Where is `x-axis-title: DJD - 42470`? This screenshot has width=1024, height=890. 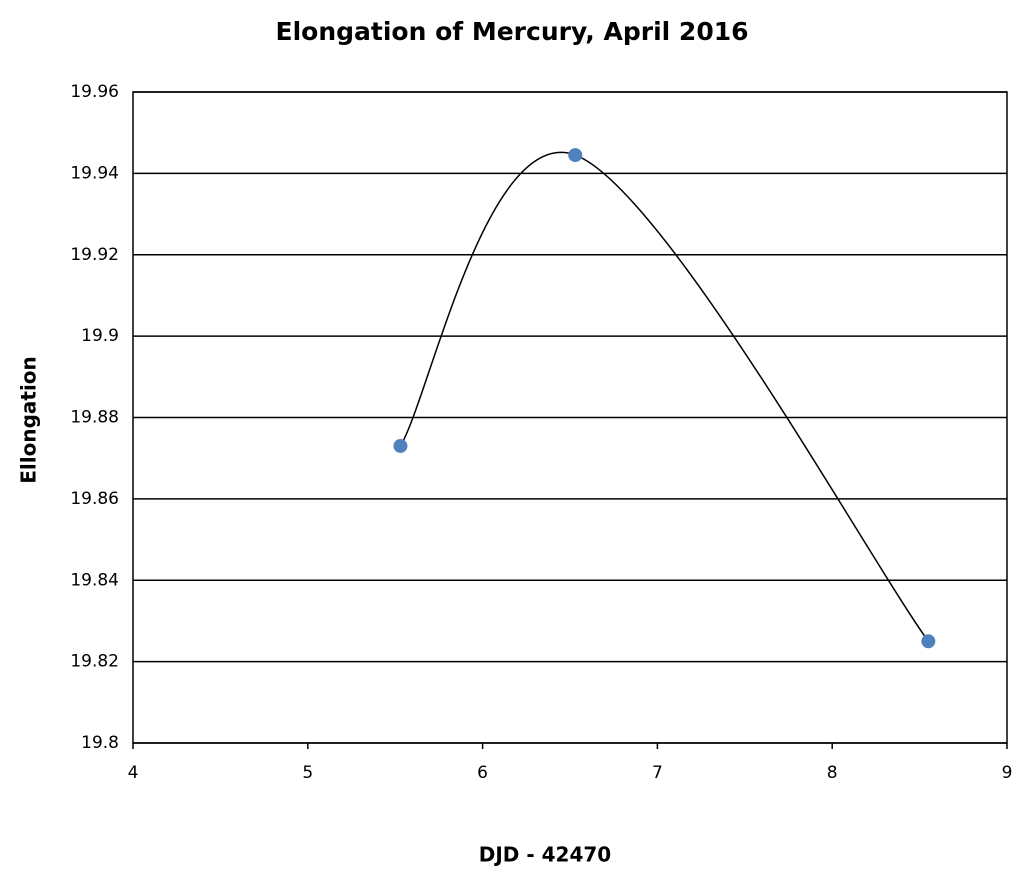
x-axis-title: DJD - 42470 is located at coordinates (545, 855).